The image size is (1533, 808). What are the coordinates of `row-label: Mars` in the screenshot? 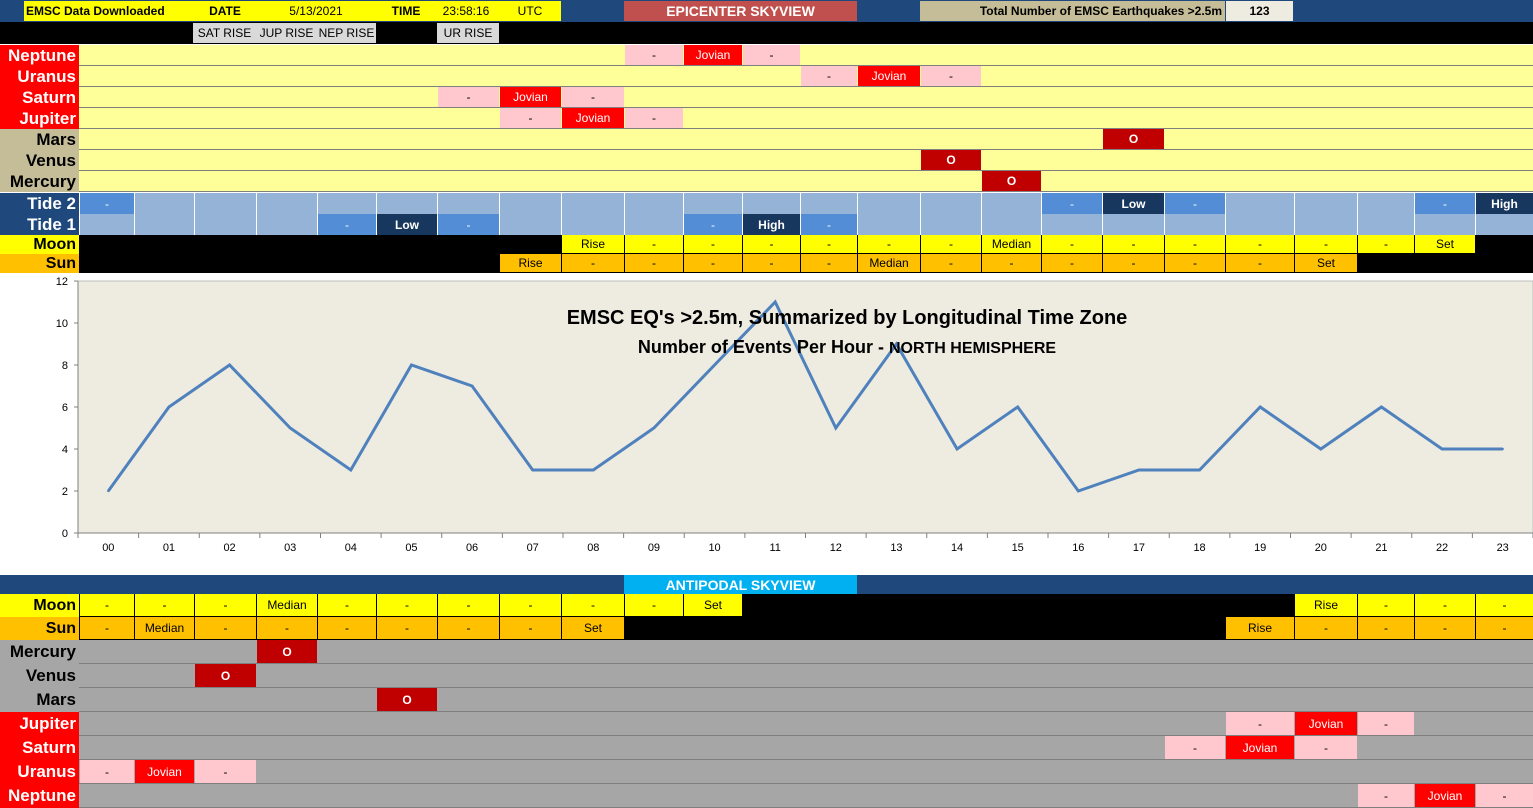 It's located at (39, 700).